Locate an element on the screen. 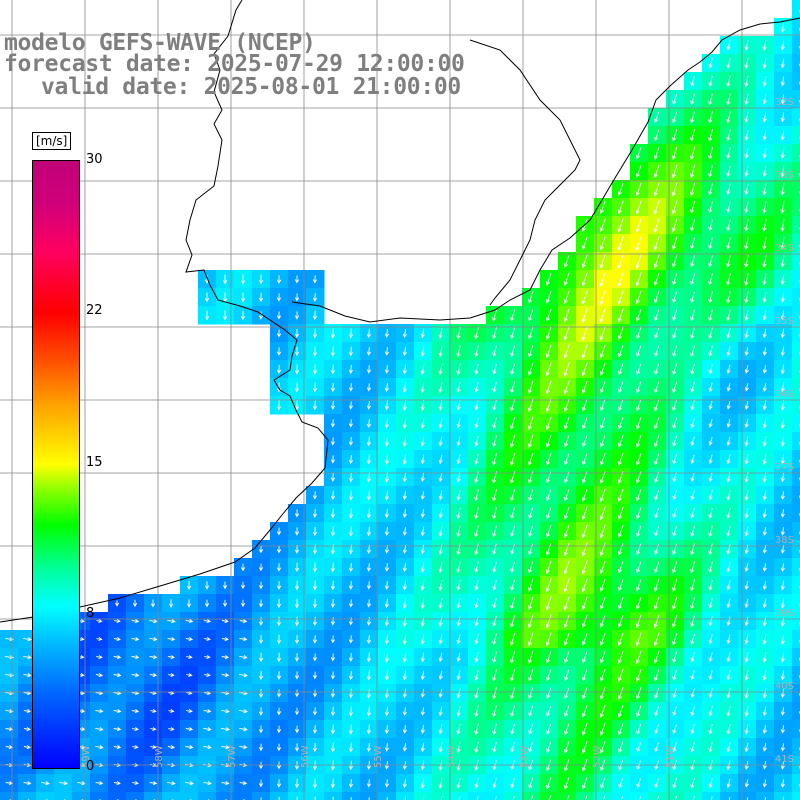 Image resolution: width=800 pixels, height=800 pixels. colorbar-tick-22: 22 is located at coordinates (94, 310).